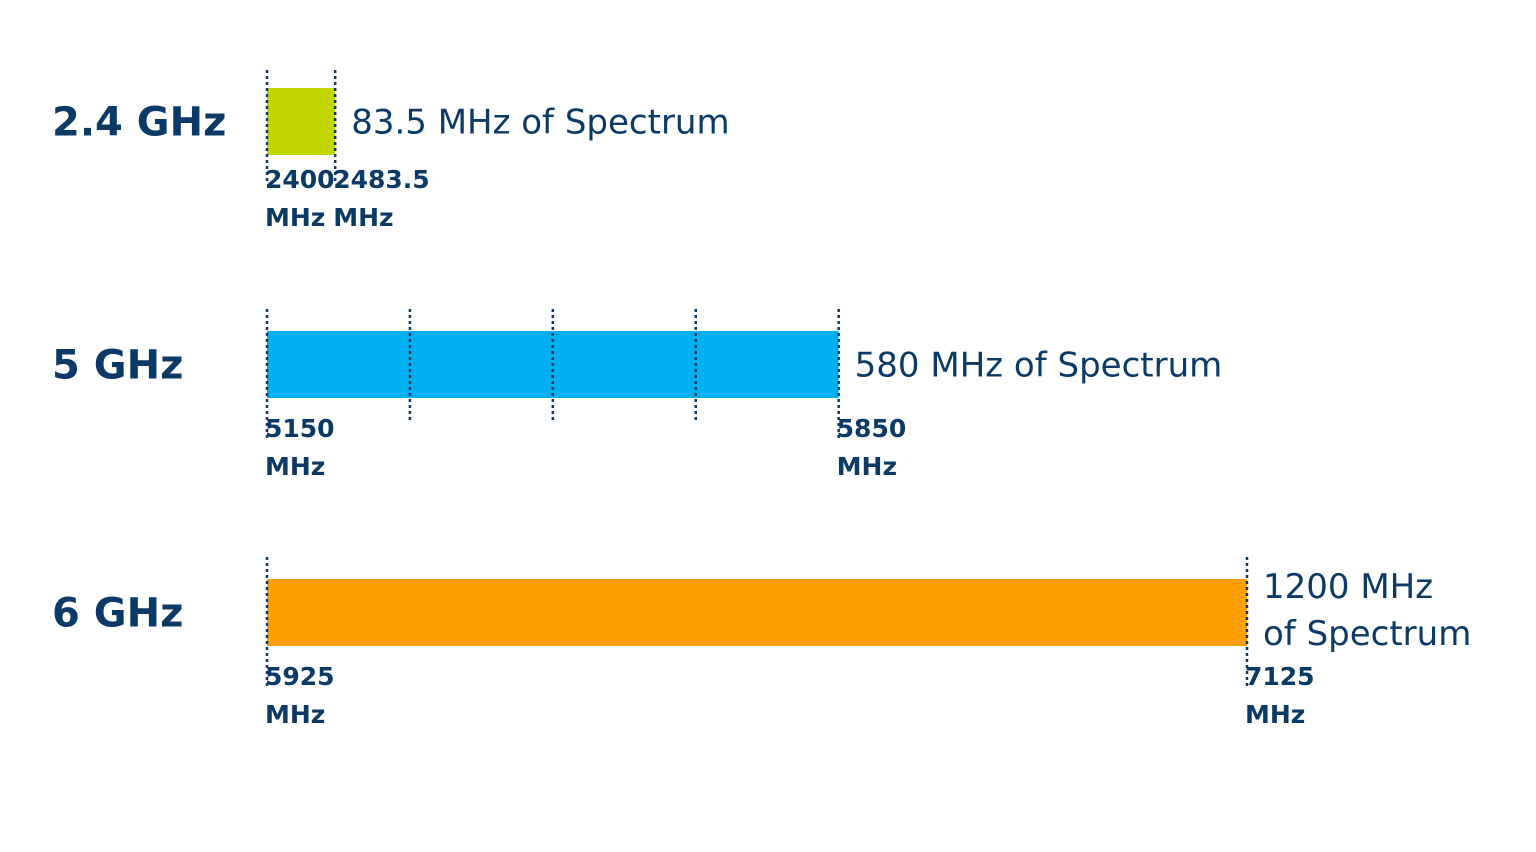 The image size is (1536, 852). What do you see at coordinates (139, 123) in the screenshot?
I see `band-label: 2.4 GHz` at bounding box center [139, 123].